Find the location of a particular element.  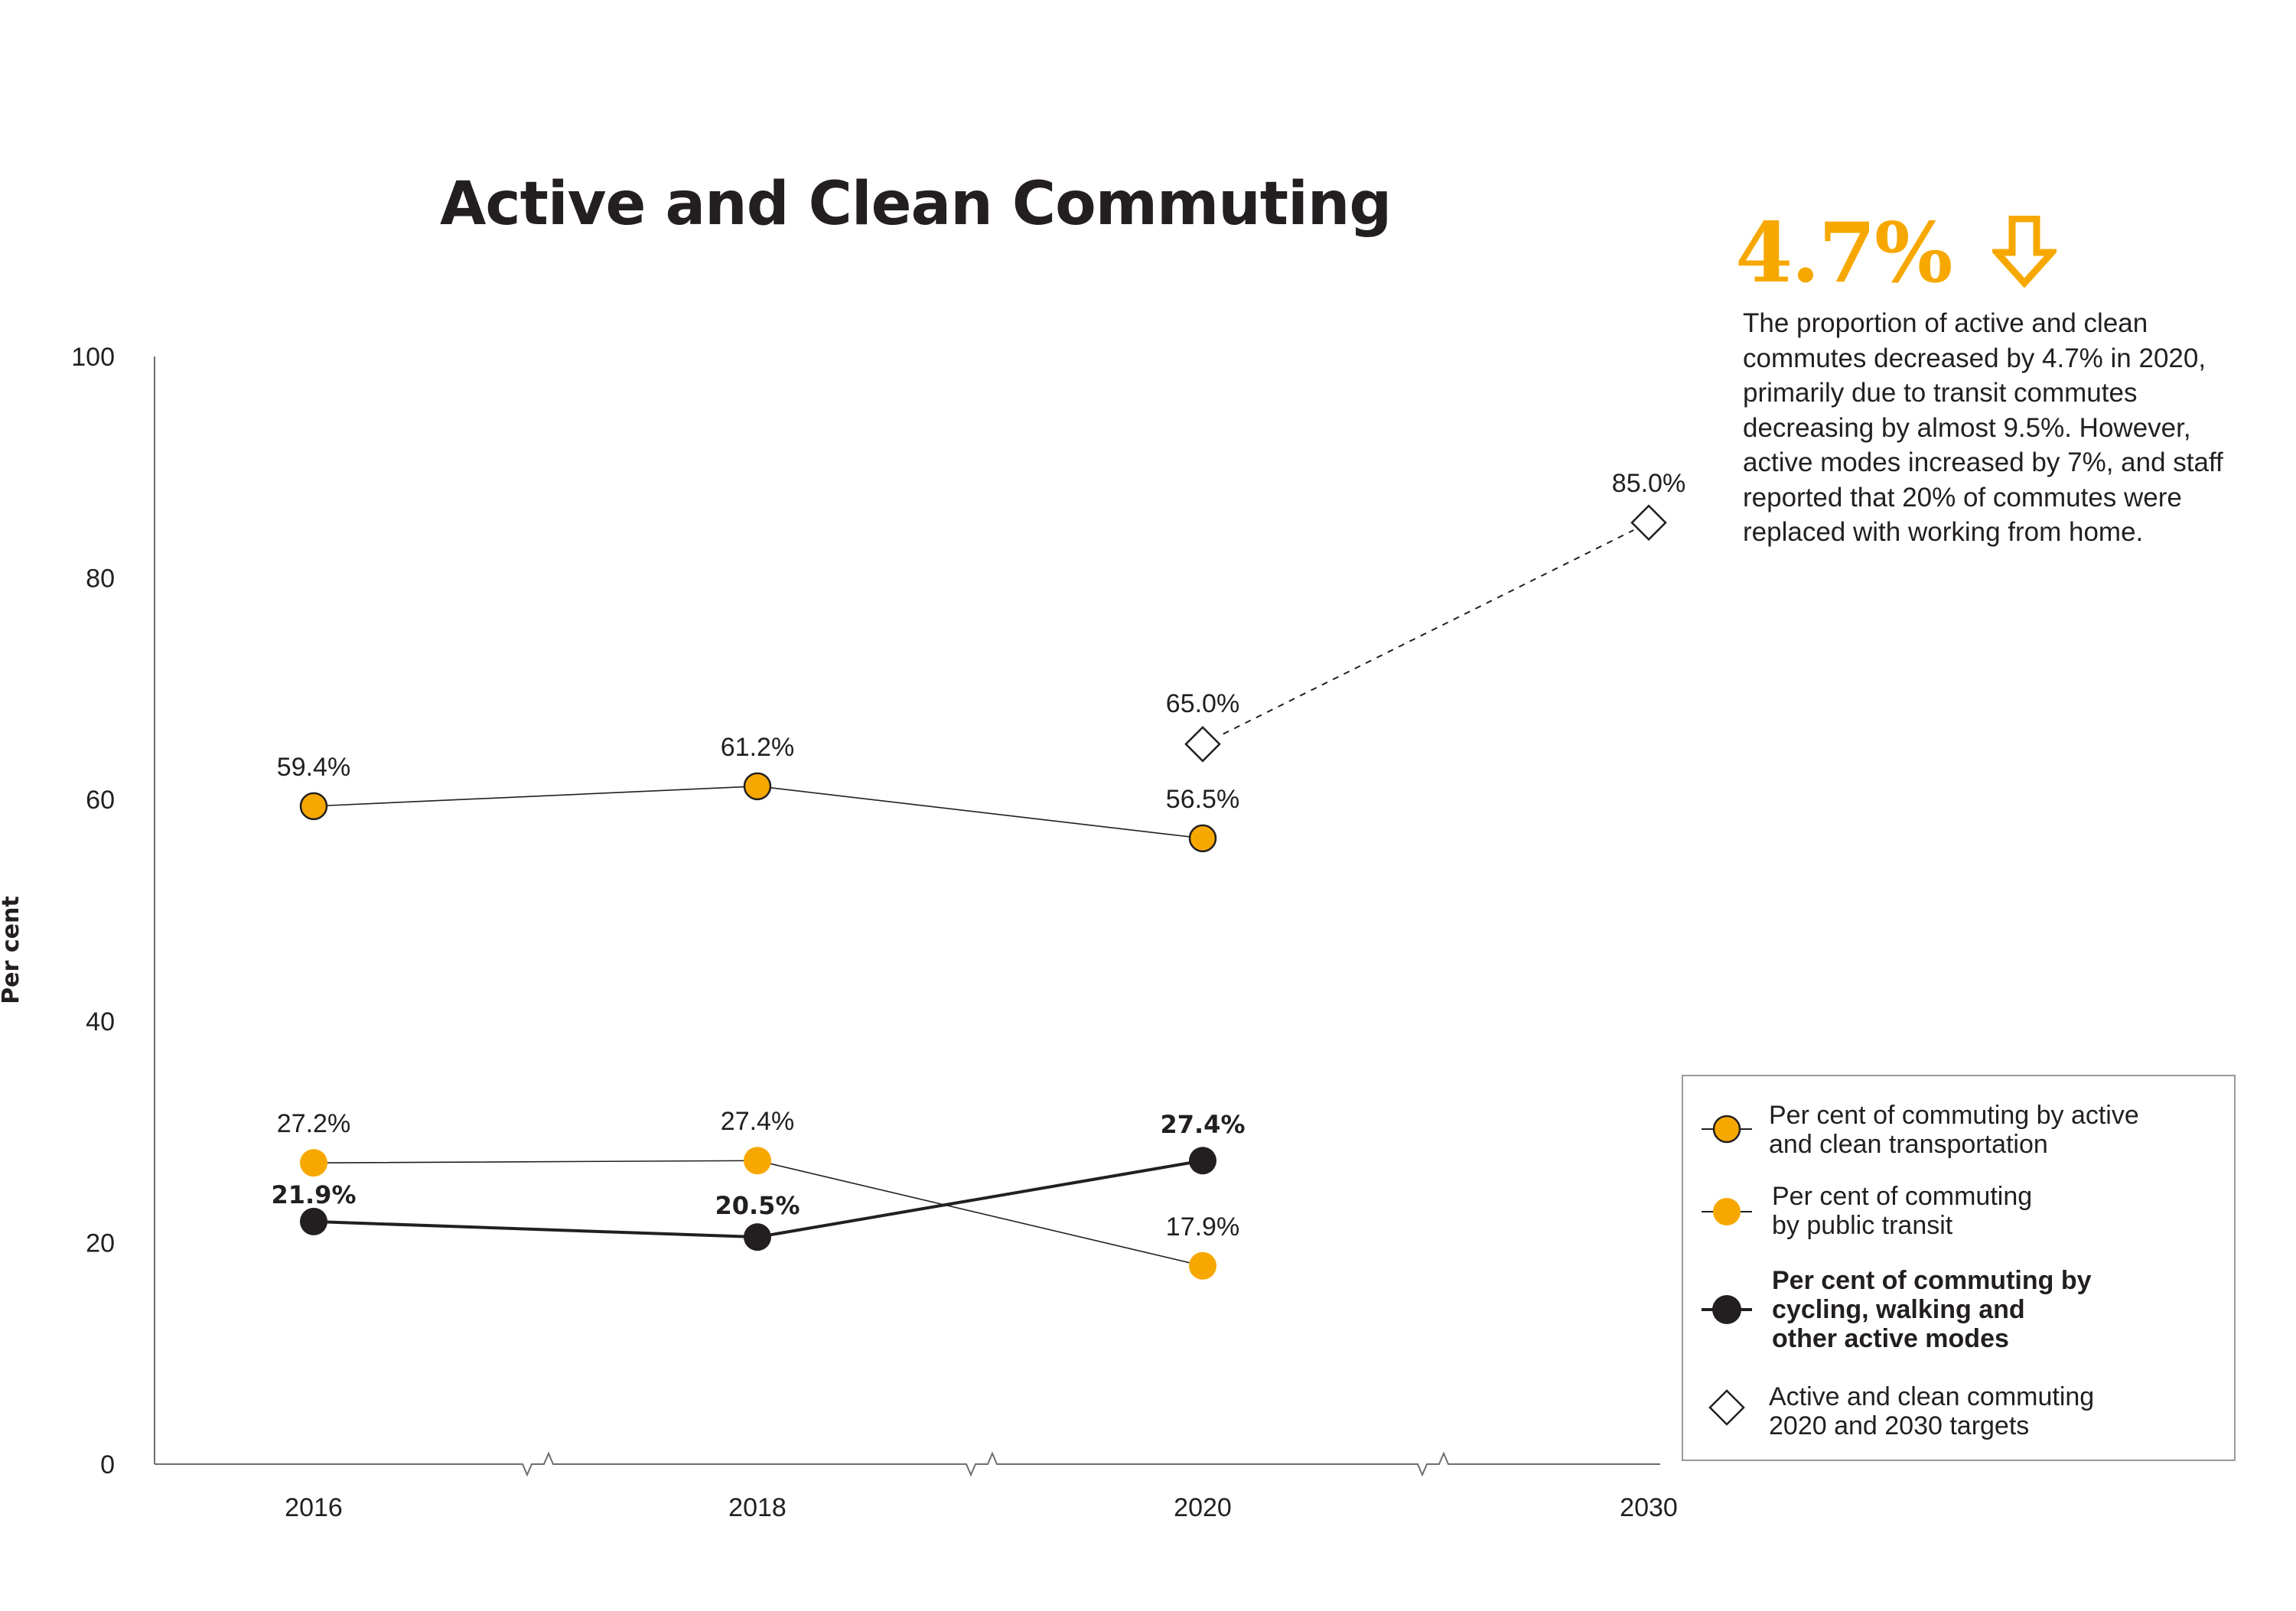

data-label-active_clean: 59.4% is located at coordinates (313, 767).